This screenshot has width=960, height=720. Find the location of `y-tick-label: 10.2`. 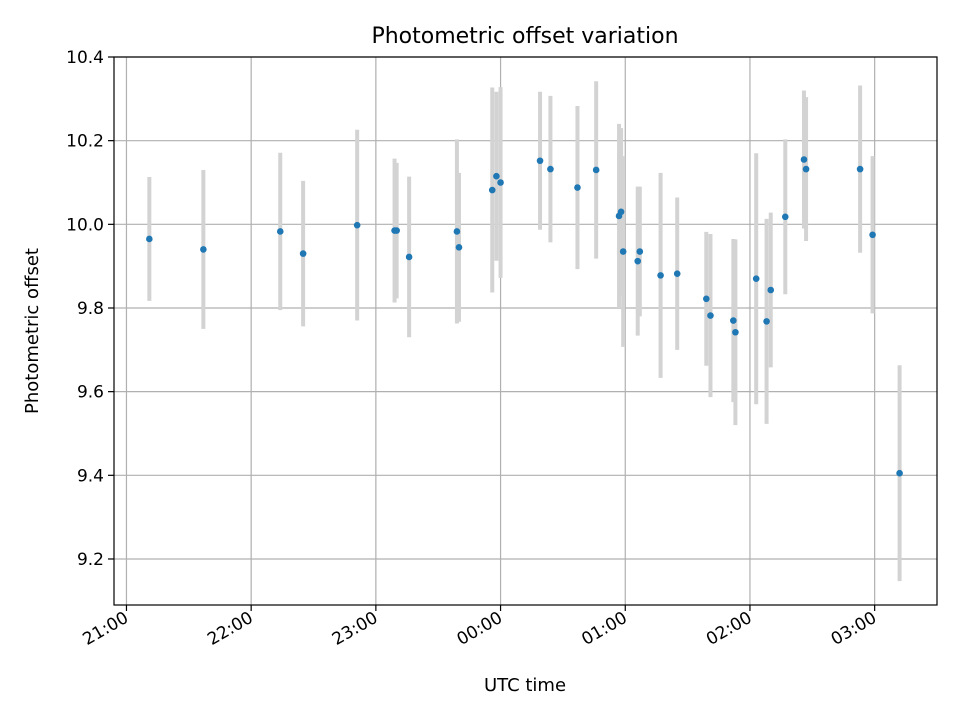

y-tick-label: 10.2 is located at coordinates (85, 142).